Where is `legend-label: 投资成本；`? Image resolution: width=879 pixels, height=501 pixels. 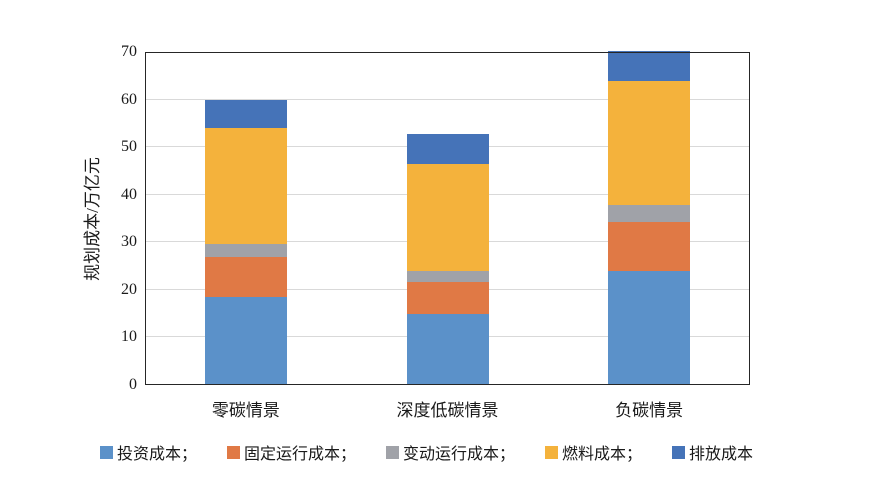 legend-label: 投资成本； is located at coordinates (156, 454).